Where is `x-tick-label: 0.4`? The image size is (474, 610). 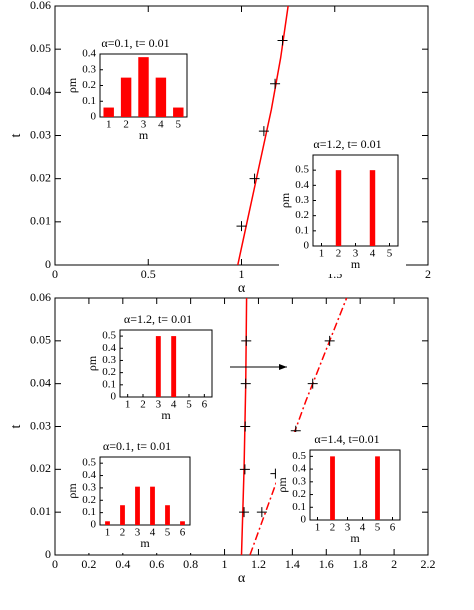 x-tick-label: 0.4 is located at coordinates (122, 564).